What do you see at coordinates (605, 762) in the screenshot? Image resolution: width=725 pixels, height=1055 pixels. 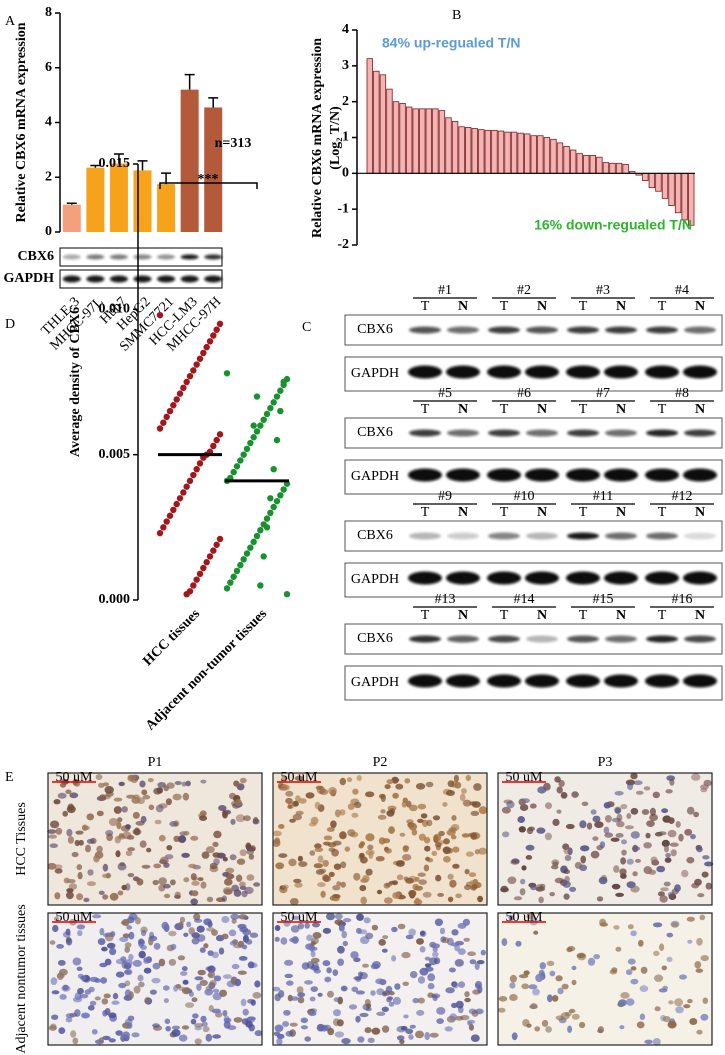 I see `column-title: P3` at bounding box center [605, 762].